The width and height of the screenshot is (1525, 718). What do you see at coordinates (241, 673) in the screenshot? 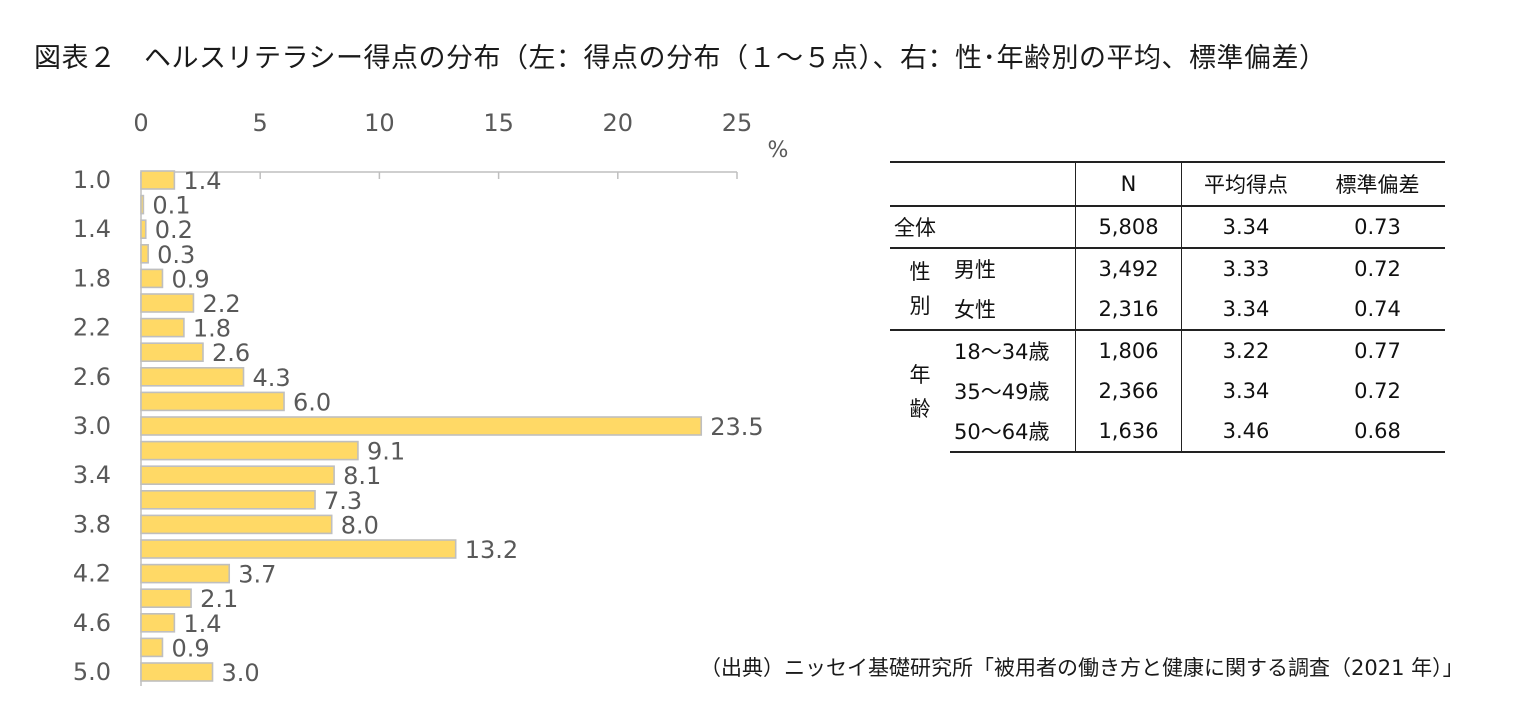
I see `bar-value-label: 3.0` at bounding box center [241, 673].